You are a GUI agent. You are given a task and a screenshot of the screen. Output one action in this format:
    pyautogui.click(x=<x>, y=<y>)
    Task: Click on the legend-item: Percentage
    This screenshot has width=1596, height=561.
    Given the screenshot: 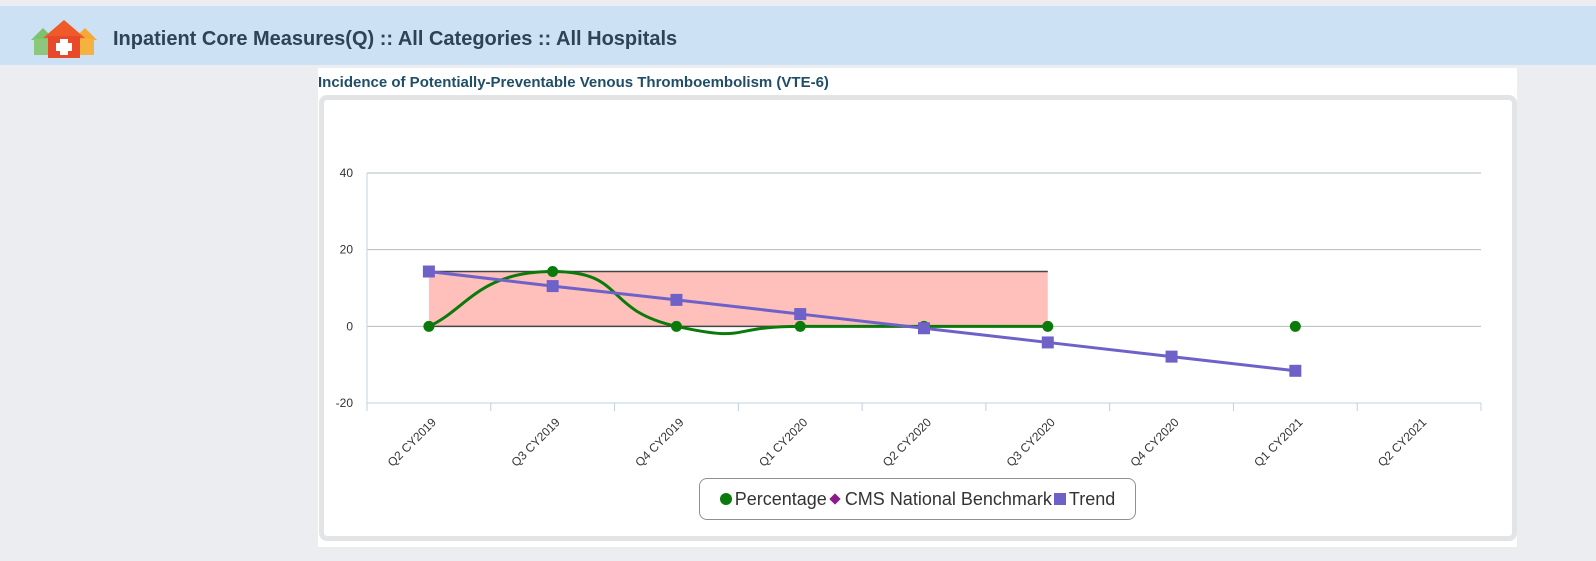 What is the action you would take?
    pyautogui.click(x=773, y=499)
    